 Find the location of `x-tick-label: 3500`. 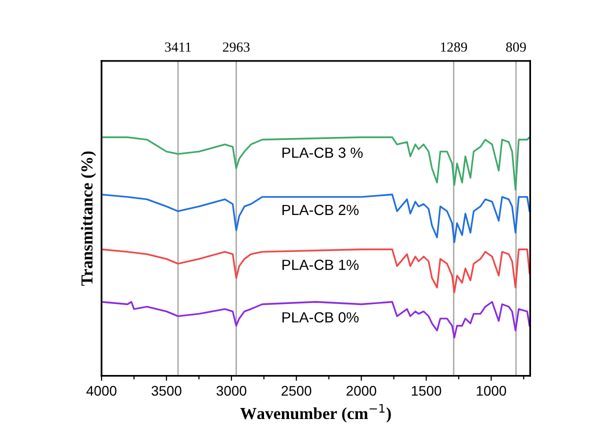

x-tick-label: 3500 is located at coordinates (167, 391).